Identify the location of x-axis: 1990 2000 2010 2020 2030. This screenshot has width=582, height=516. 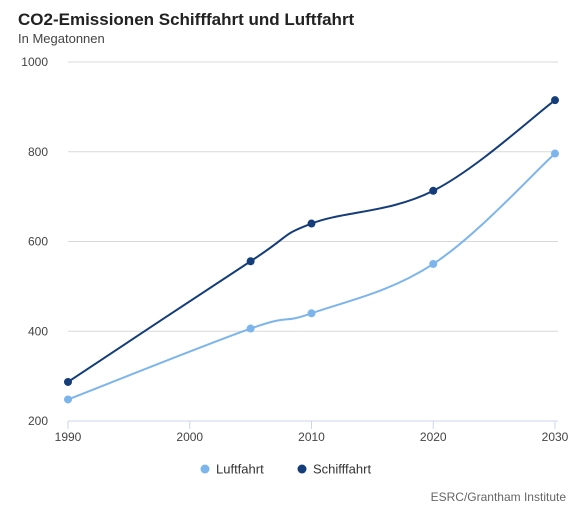
(312, 432).